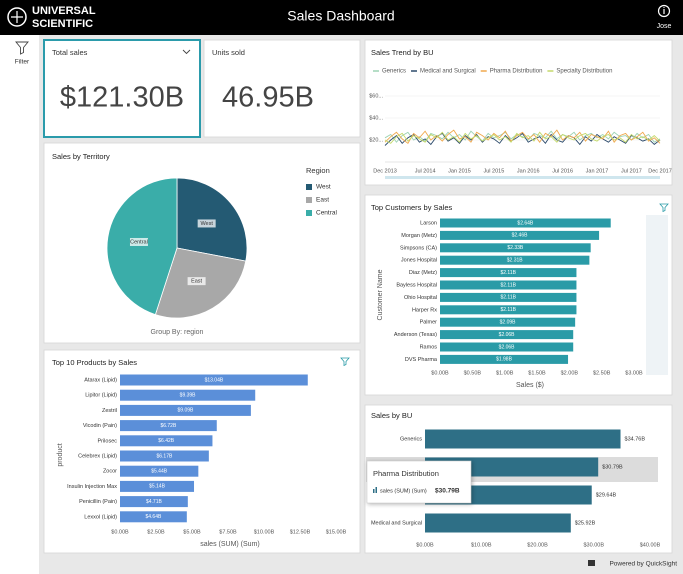 The width and height of the screenshot is (683, 574). Describe the element at coordinates (62, 24) in the screenshot. I see `logo-text: SCIENTIFIC` at that location.